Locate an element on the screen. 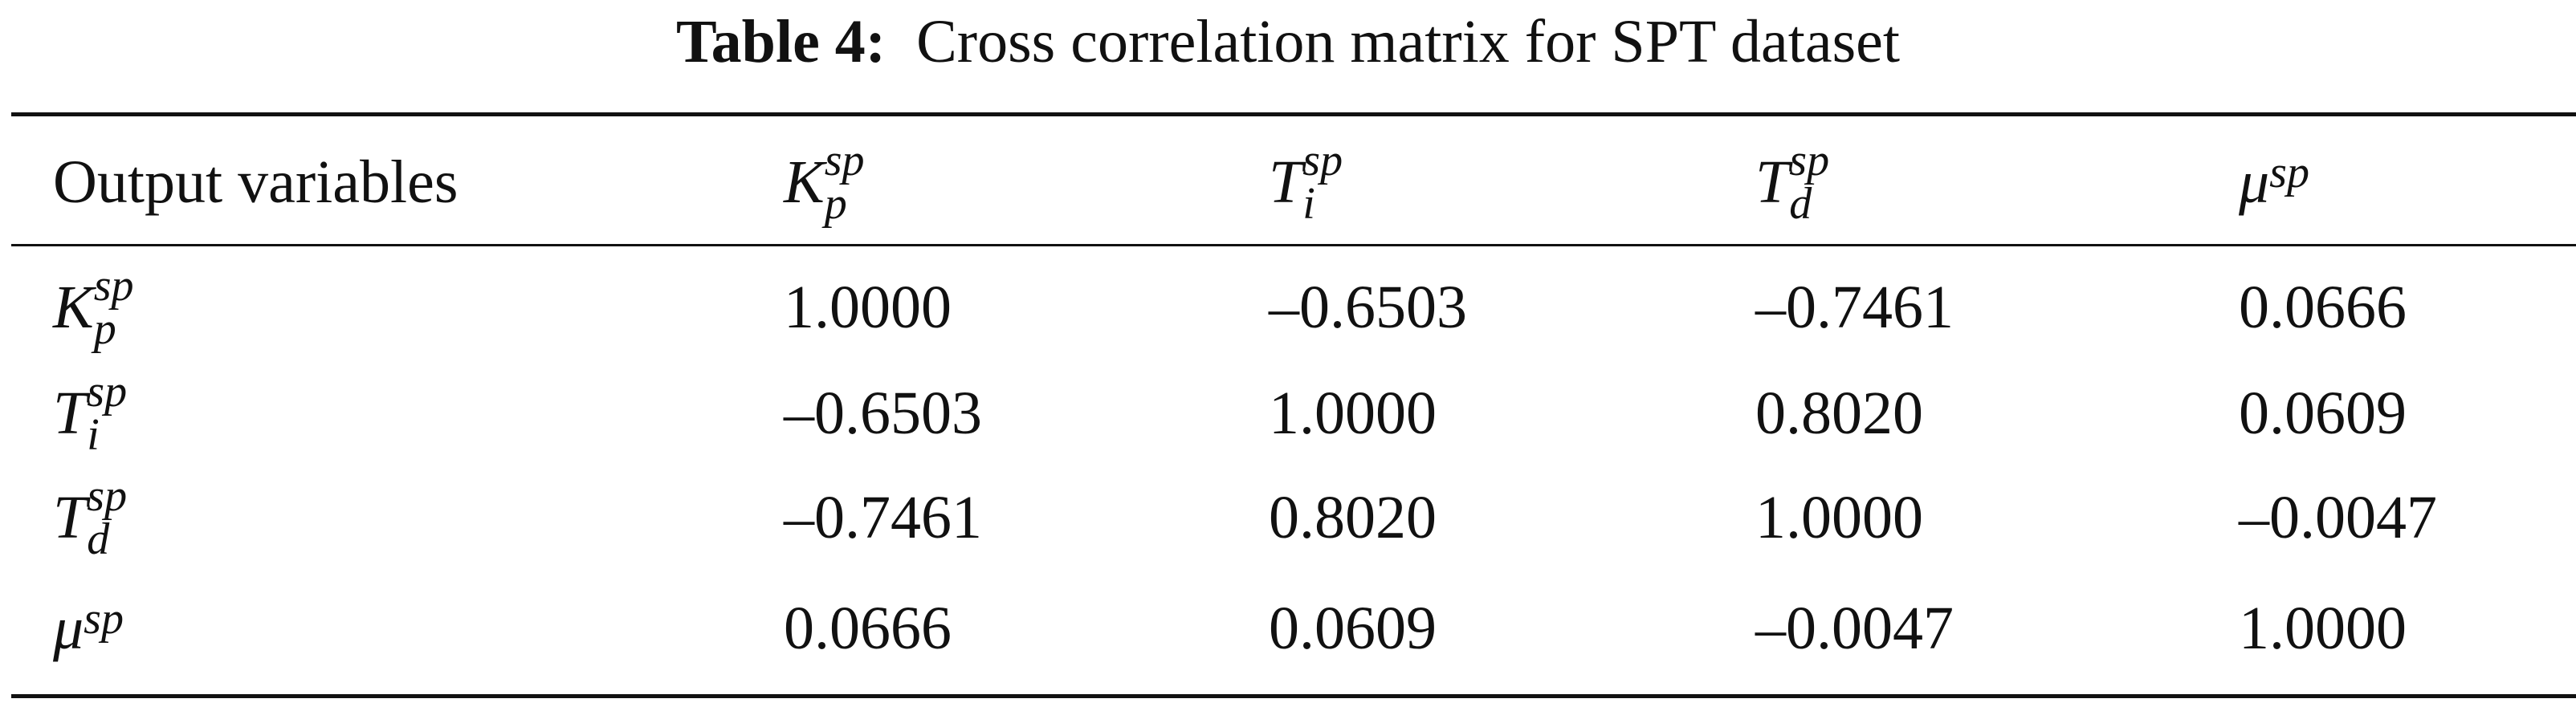 The height and width of the screenshot is (707, 2576). caption-label: Table 4: is located at coordinates (781, 41).